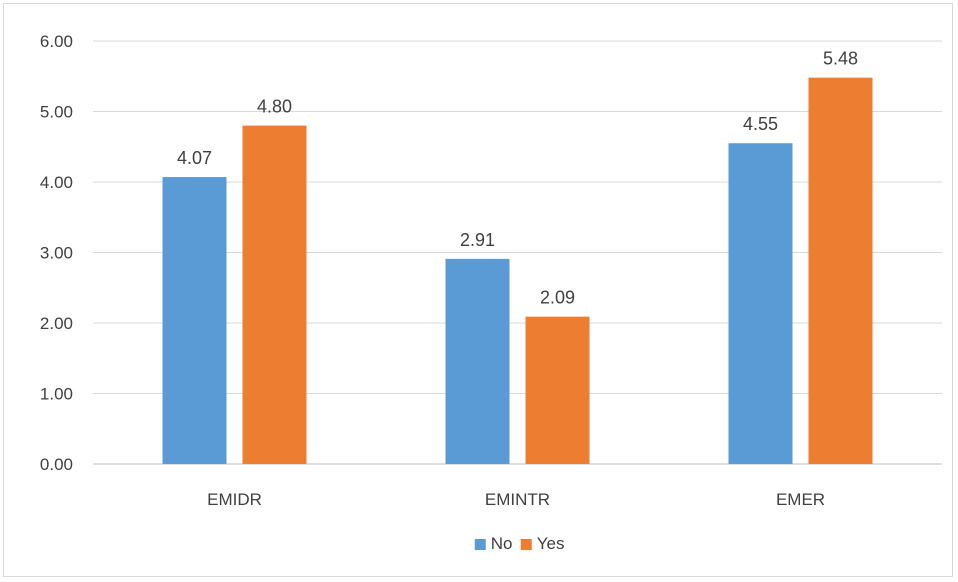  Describe the element at coordinates (480, 544) in the screenshot. I see `legend-swatch-no` at that location.